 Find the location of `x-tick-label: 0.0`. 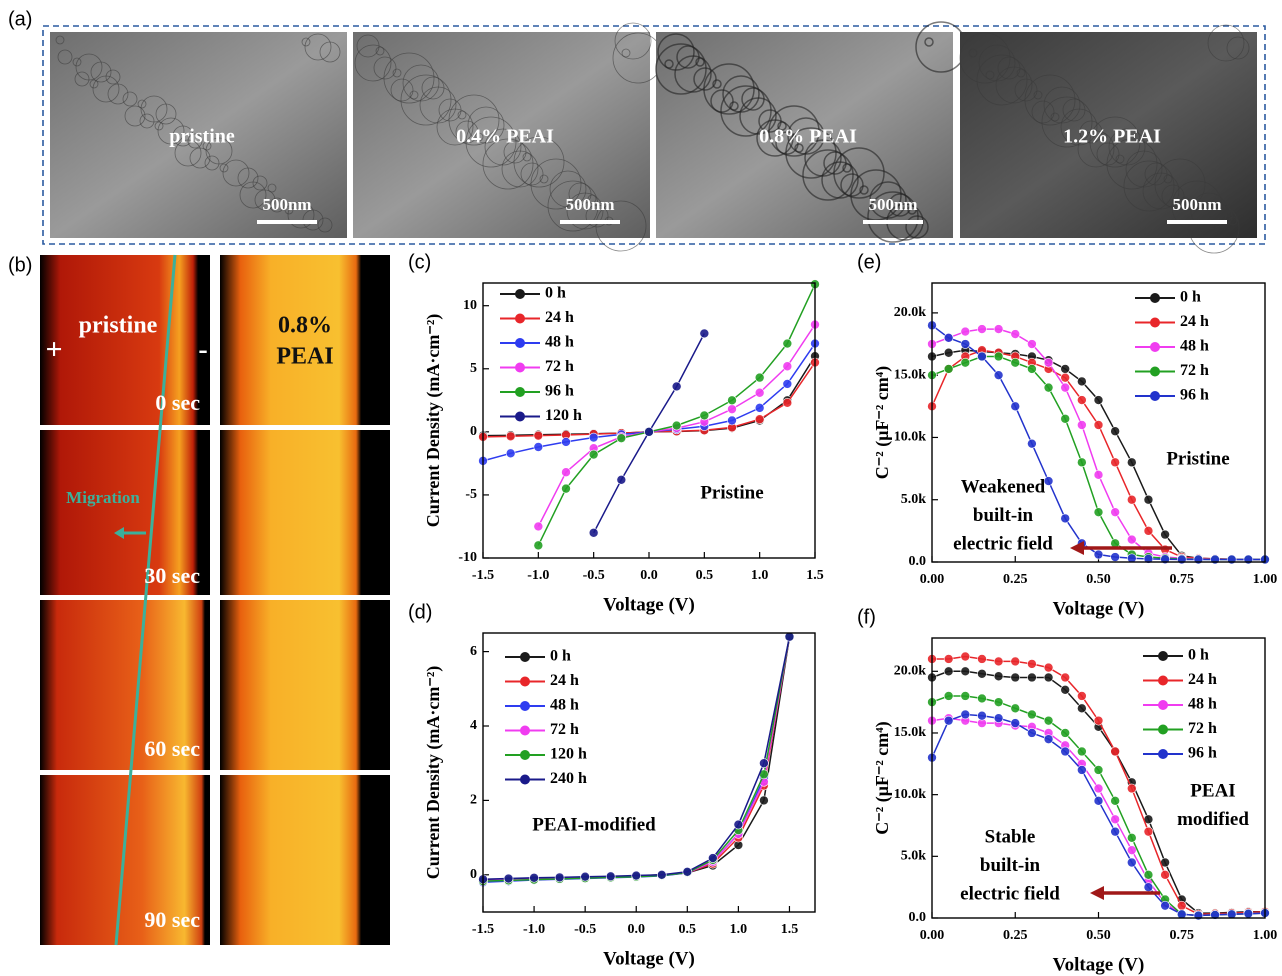

x-tick-label: 0.0 is located at coordinates (636, 929).